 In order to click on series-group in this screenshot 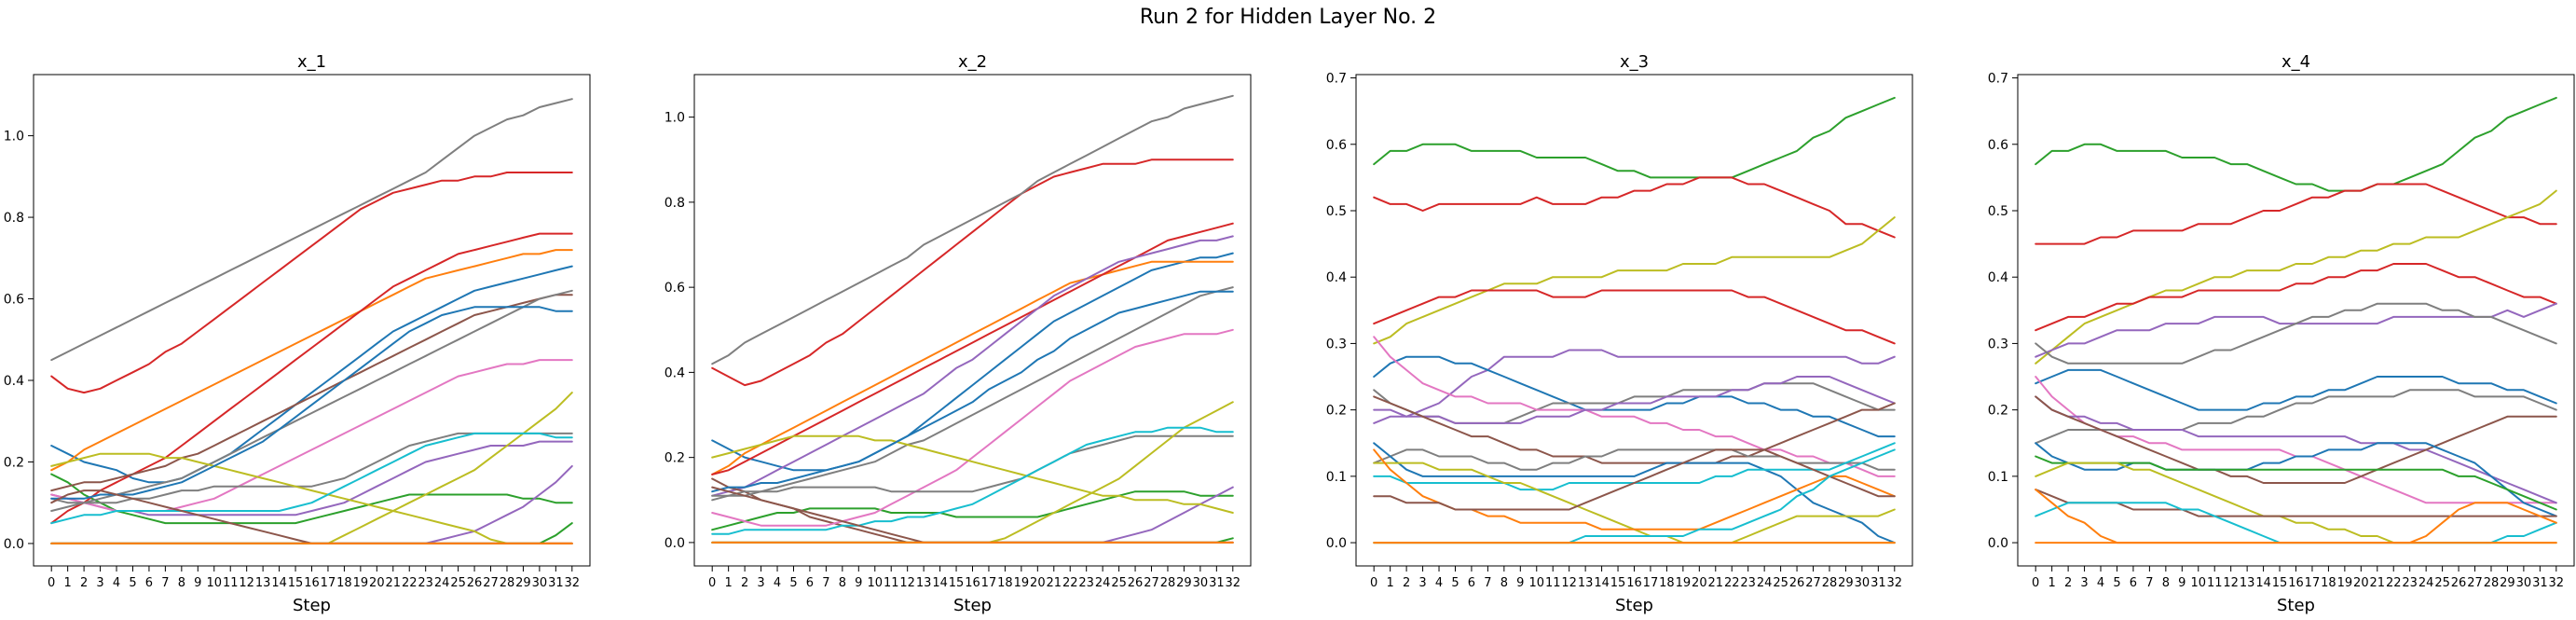, I will do `click(2296, 320)`.